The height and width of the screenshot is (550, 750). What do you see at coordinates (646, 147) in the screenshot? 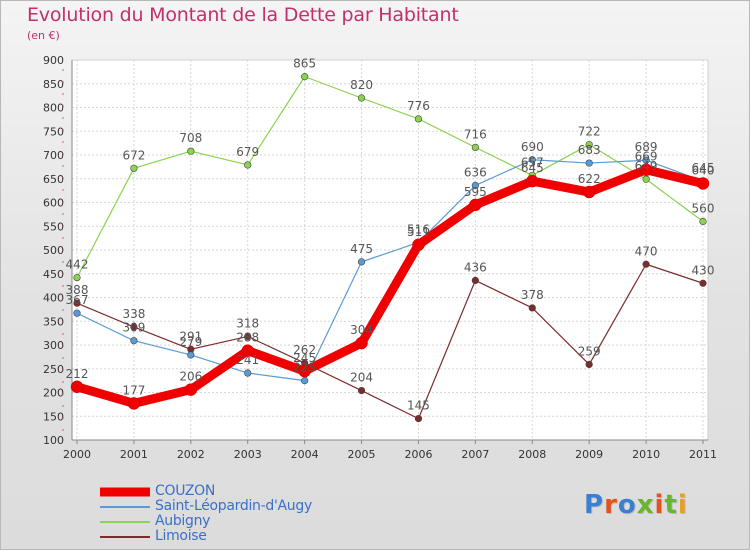
I see `data-label-saint-leopardin-d-augy: 689` at bounding box center [646, 147].